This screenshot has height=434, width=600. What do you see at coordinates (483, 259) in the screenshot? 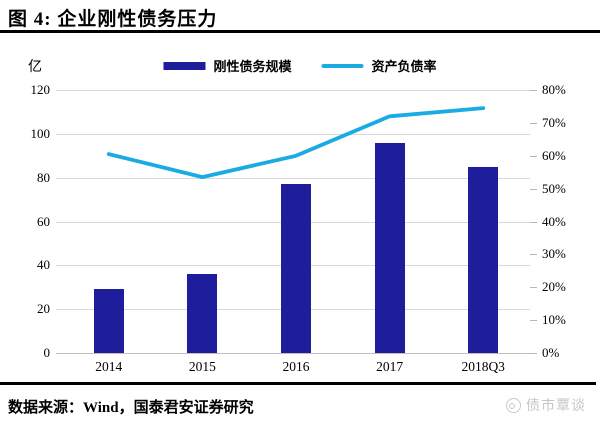
I see `bar-2018Q3` at bounding box center [483, 259].